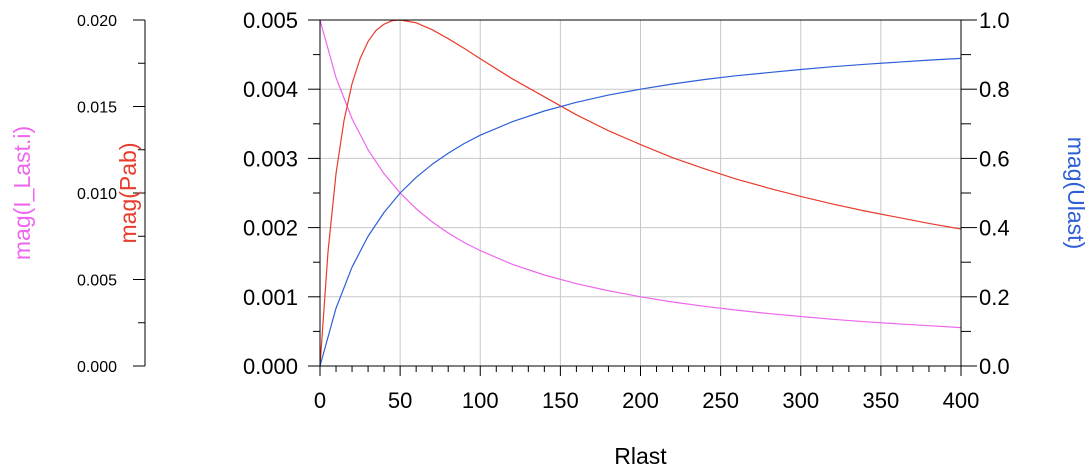 This screenshot has width=1085, height=472. Describe the element at coordinates (97, 21) in the screenshot. I see `current-axis-tick-label: 0.020` at that location.